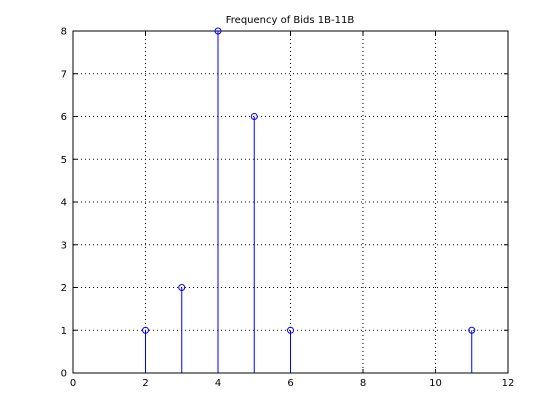 Image resolution: width=560 pixels, height=419 pixels. What do you see at coordinates (64, 160) in the screenshot?
I see `y-tick-label: 5` at bounding box center [64, 160].